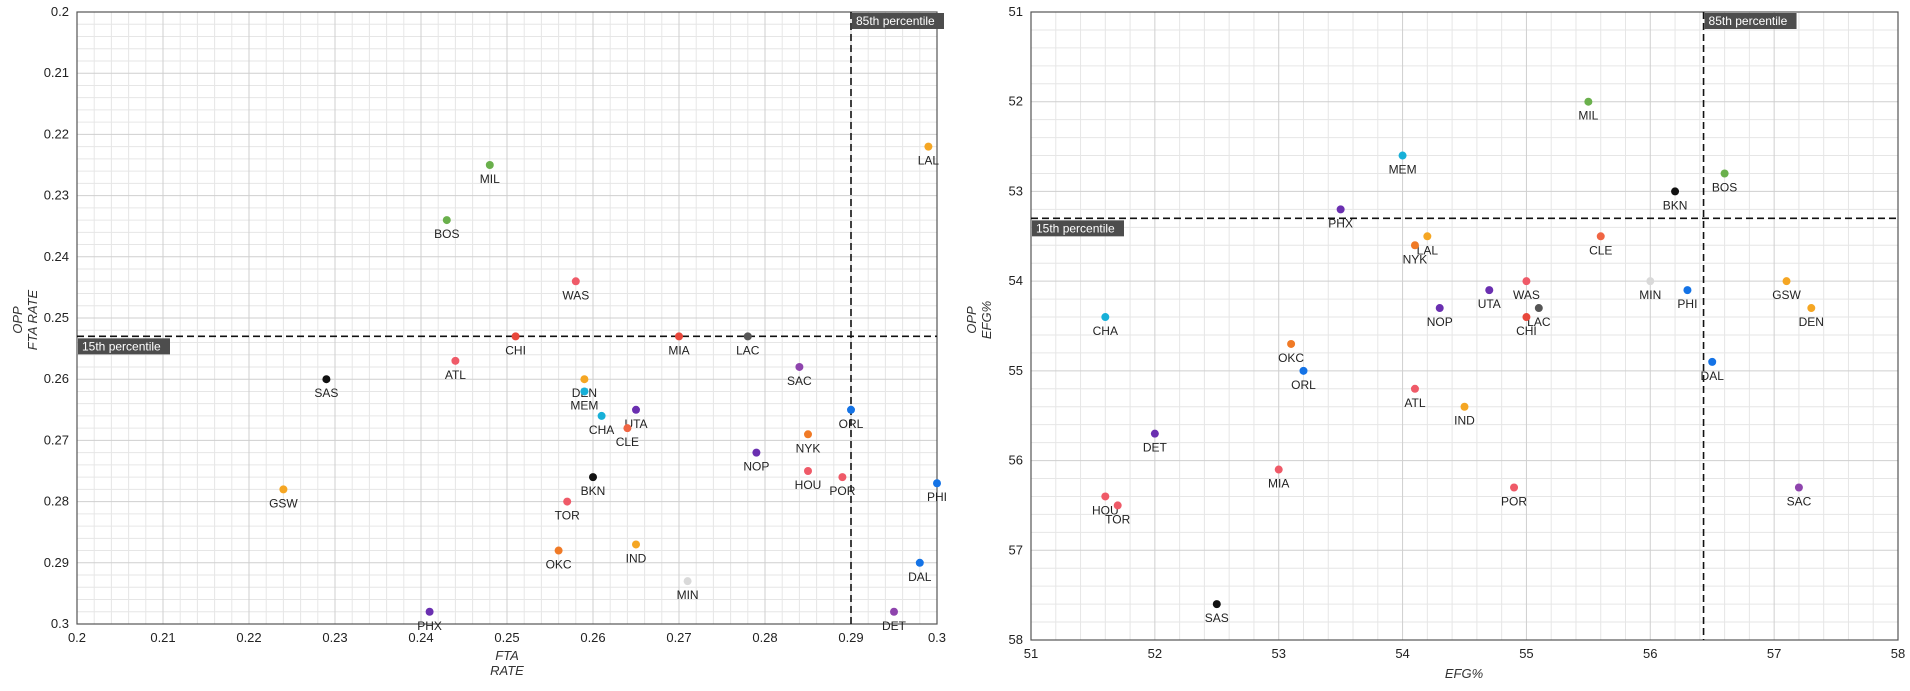  Describe the element at coordinates (558, 550) in the screenshot. I see `data-point-okc` at that location.